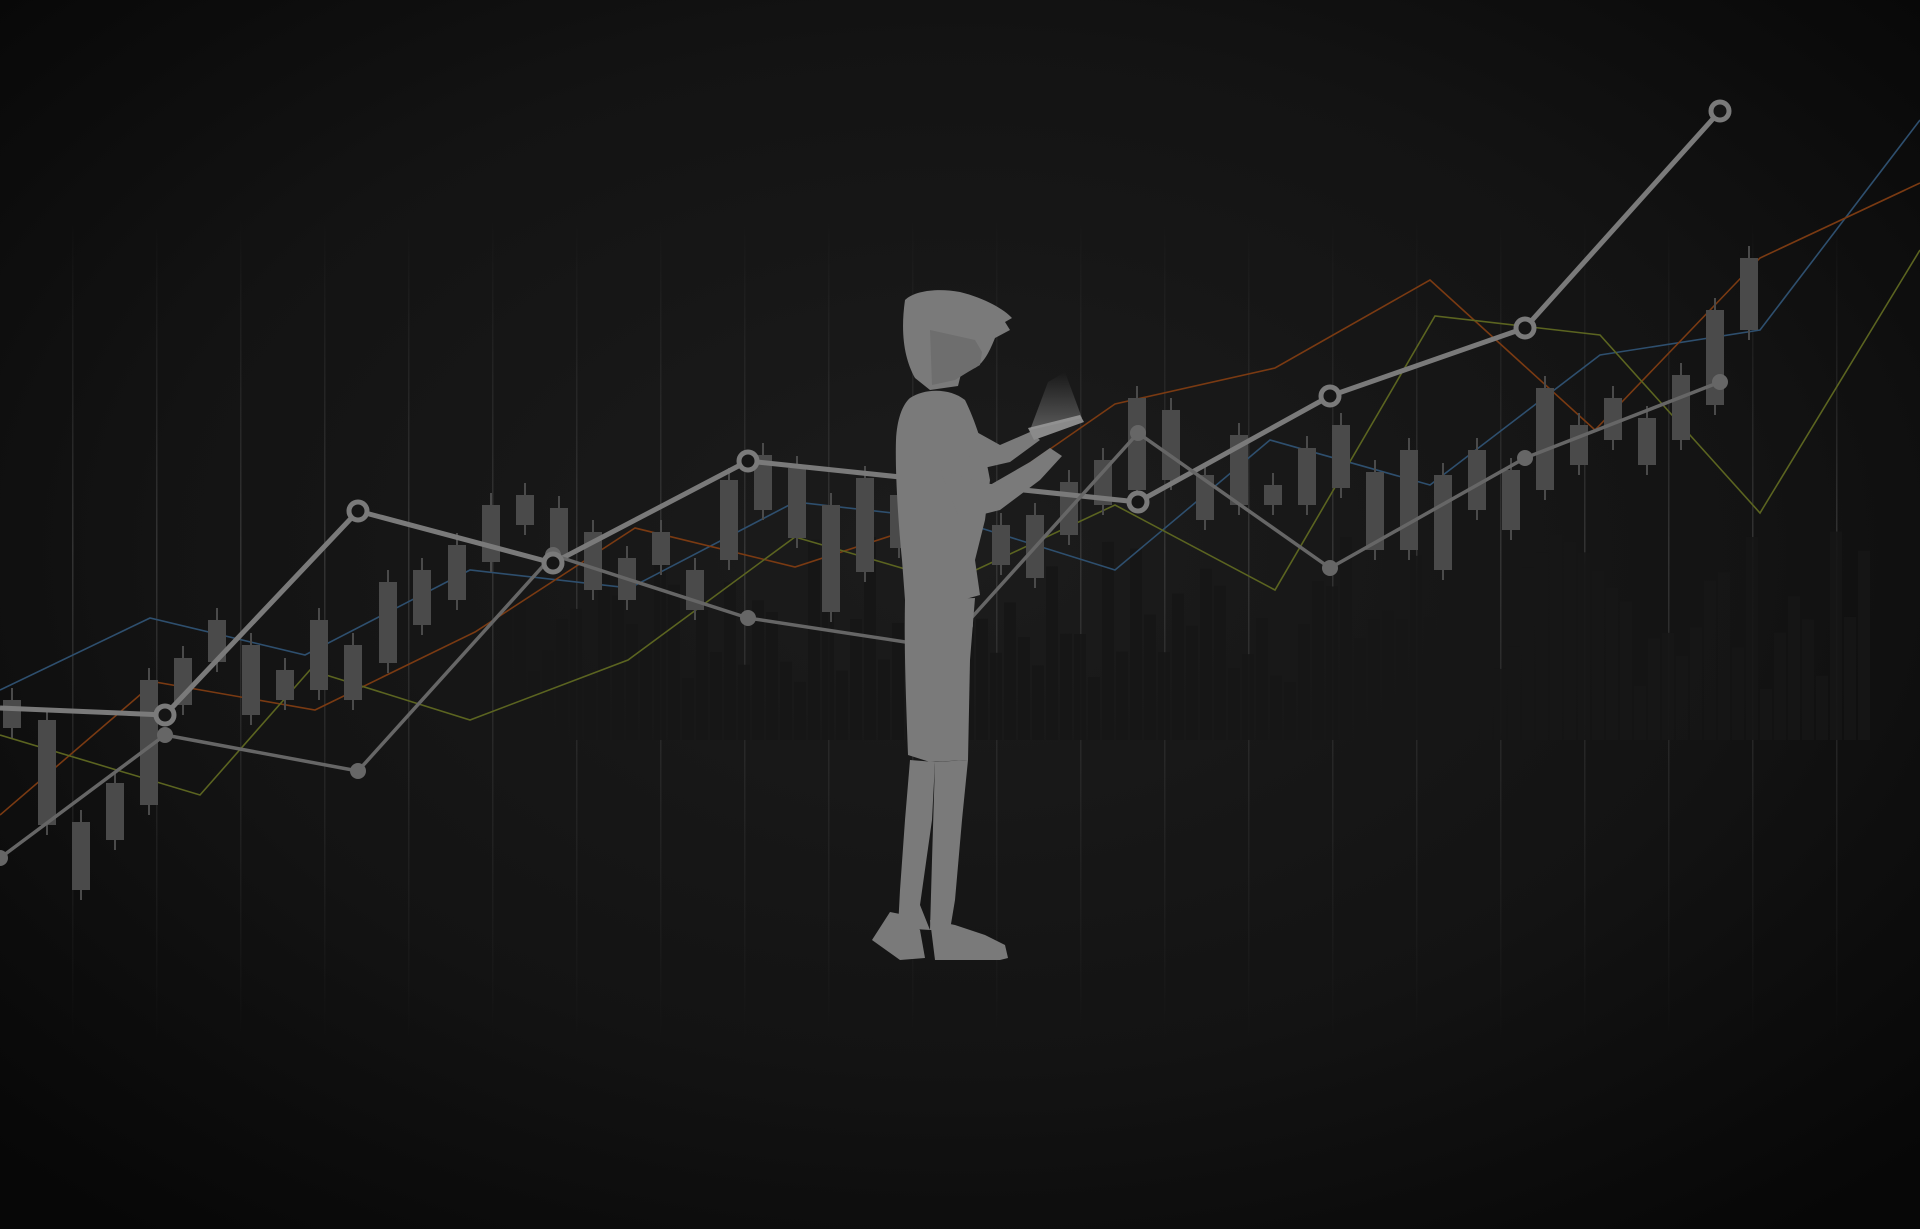 The width and height of the screenshot is (1920, 1229). I want to click on person-silhouette-icon, so click(978, 625).